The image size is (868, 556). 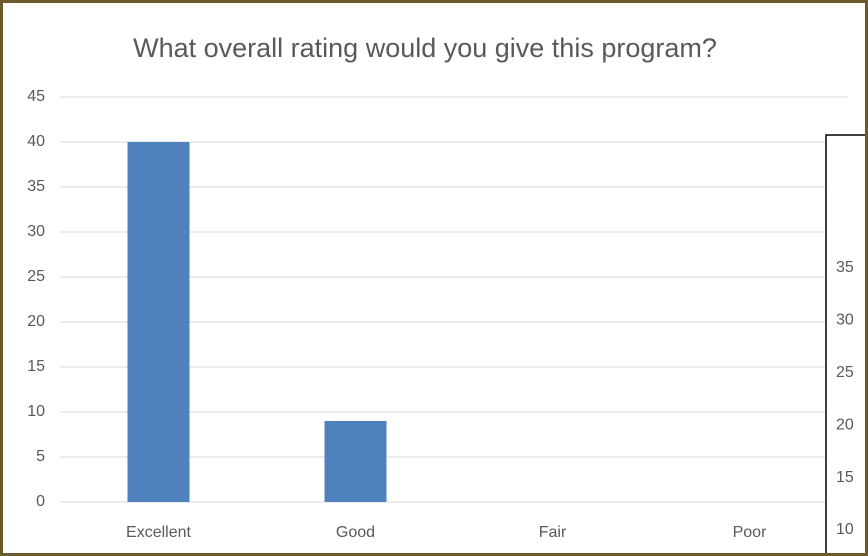 I want to click on y-tick-label: 0, so click(x=40, y=501).